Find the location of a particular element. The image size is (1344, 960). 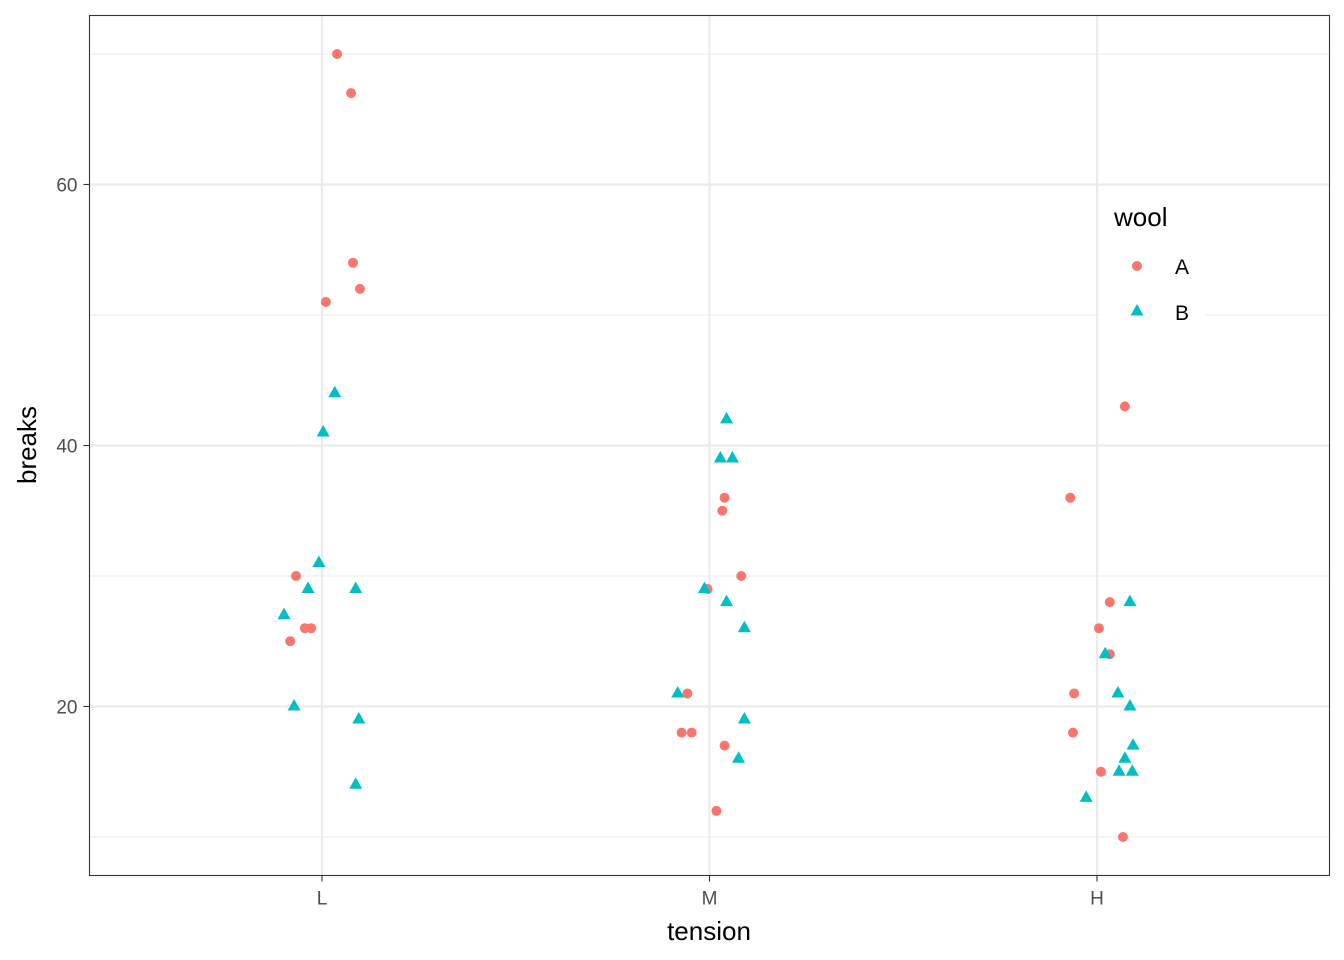

y-tick-label: 20 is located at coordinates (66, 708).